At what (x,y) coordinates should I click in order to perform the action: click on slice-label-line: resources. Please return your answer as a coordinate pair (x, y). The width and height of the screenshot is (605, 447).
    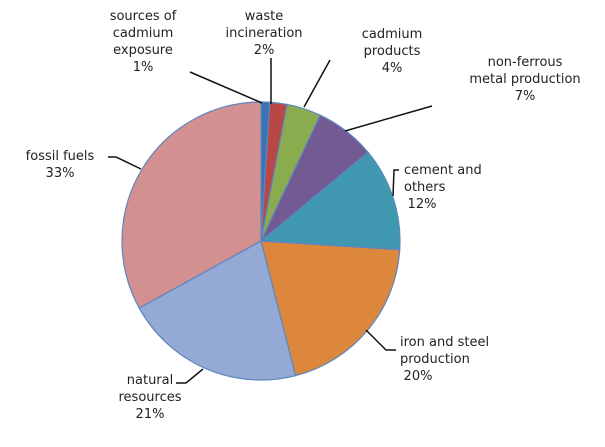
    Looking at the image, I should click on (149, 397).